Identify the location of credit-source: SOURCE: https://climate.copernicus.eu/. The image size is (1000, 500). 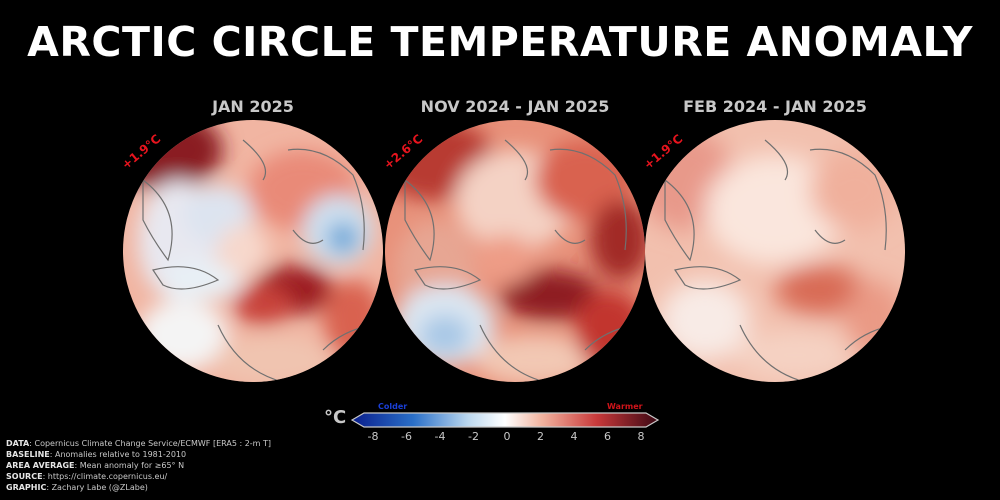
(87, 476).